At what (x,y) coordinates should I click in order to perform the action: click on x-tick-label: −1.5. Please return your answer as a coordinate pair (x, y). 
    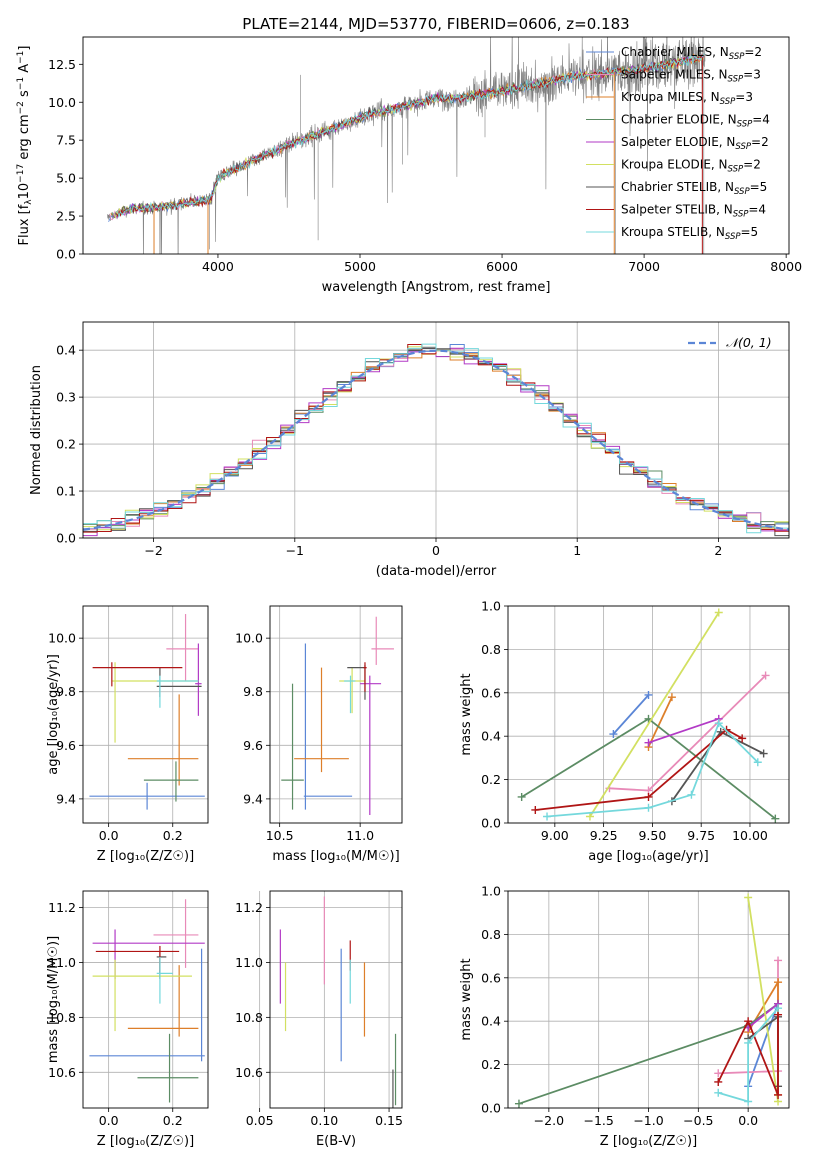
    Looking at the image, I should click on (598, 1120).